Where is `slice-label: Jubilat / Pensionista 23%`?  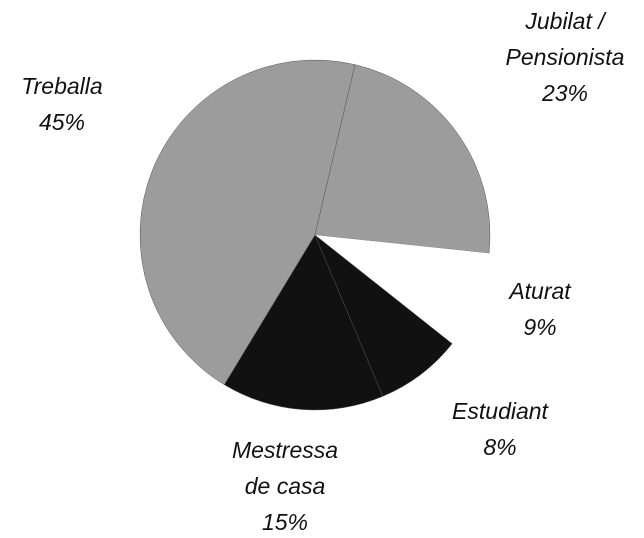 slice-label: Jubilat / Pensionista 23% is located at coordinates (565, 57).